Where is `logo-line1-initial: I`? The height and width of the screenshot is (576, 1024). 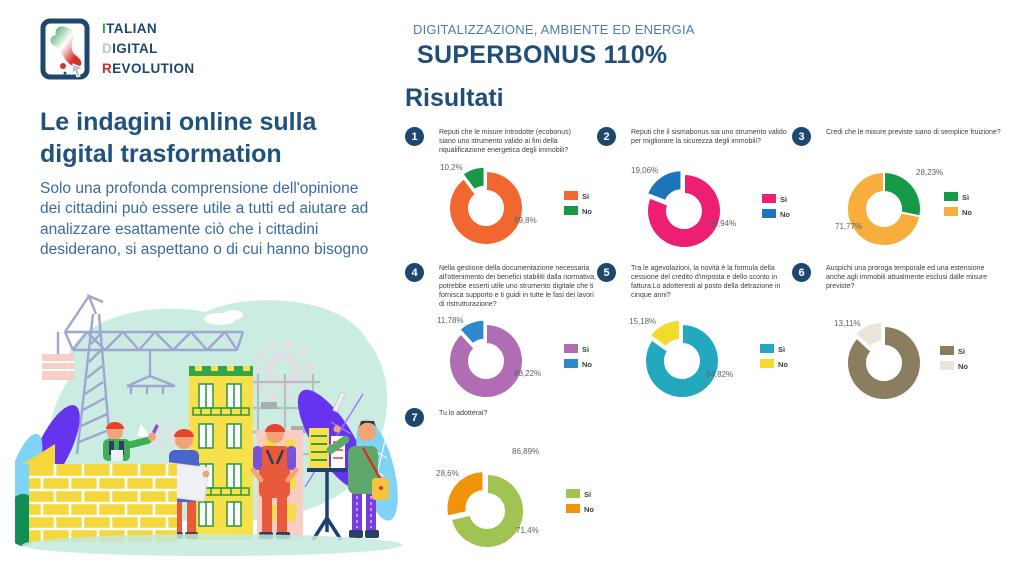 logo-line1-initial: I is located at coordinates (104, 28).